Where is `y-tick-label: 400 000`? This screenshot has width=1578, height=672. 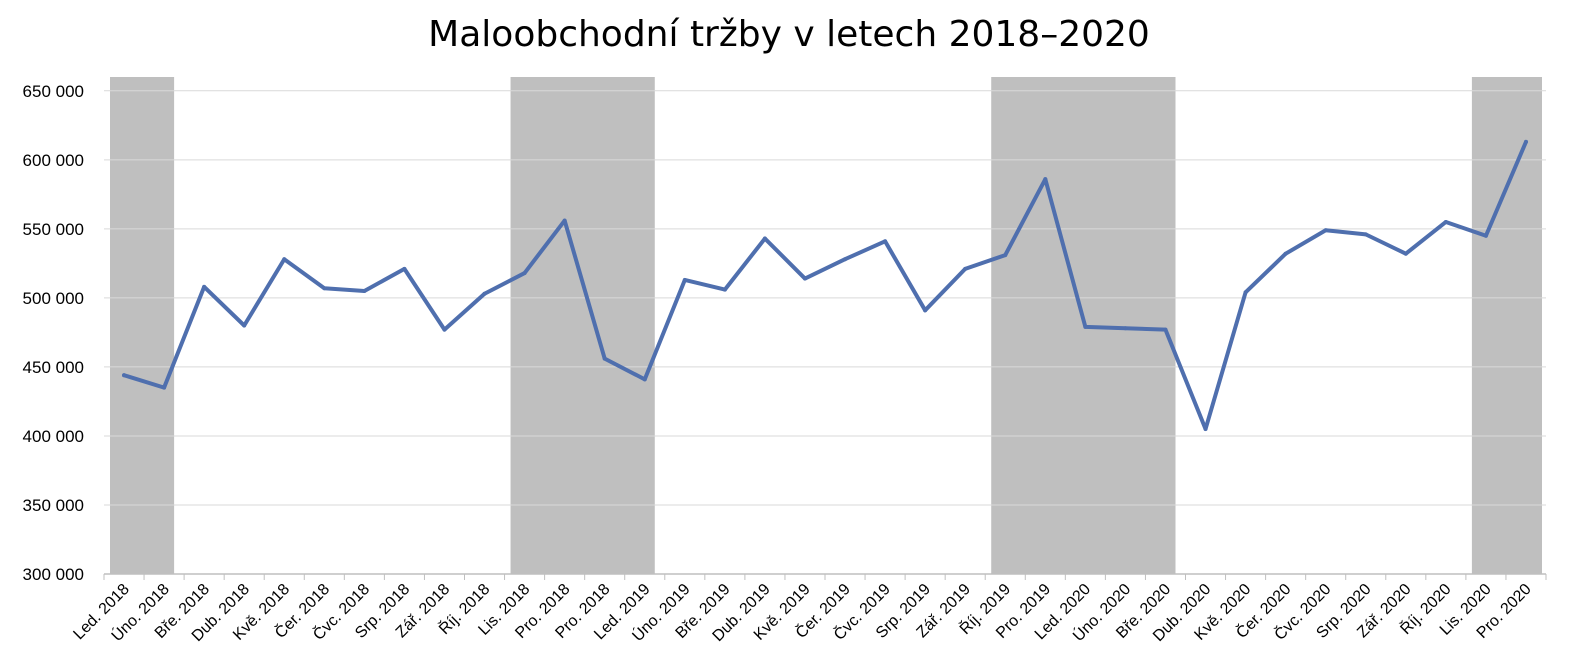 y-tick-label: 400 000 is located at coordinates (53, 436).